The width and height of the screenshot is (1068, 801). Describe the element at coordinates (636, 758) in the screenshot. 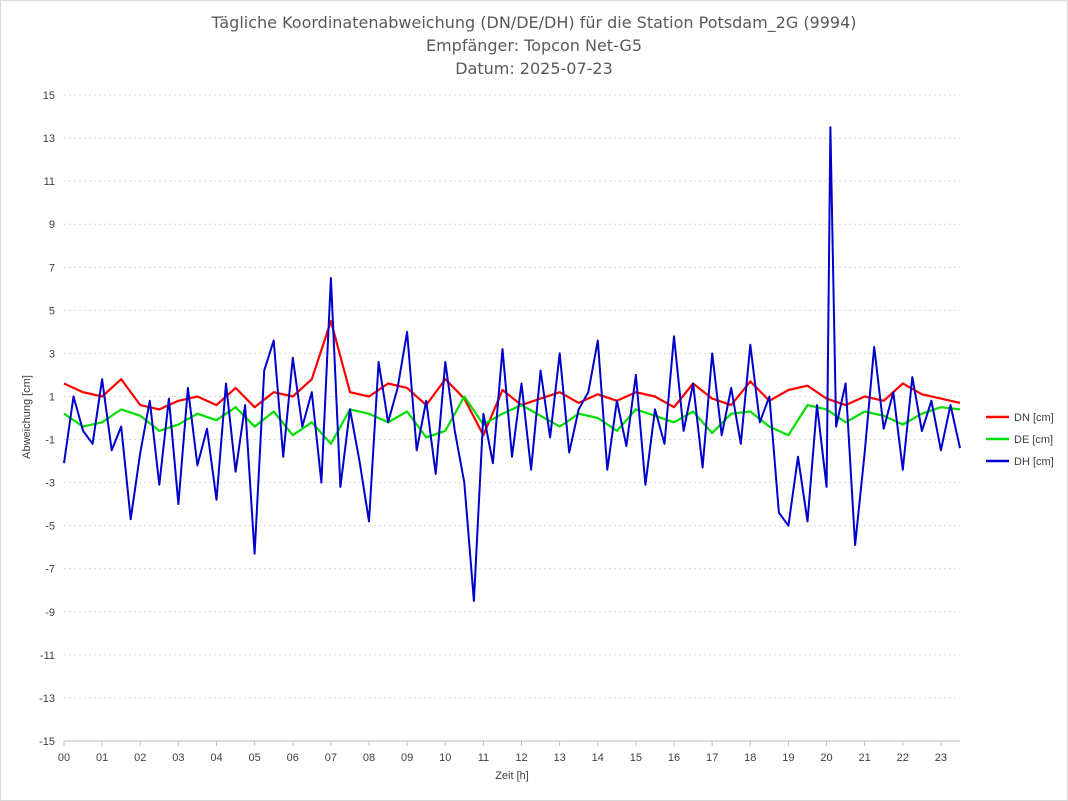

I see `x-tick-label: 15` at that location.